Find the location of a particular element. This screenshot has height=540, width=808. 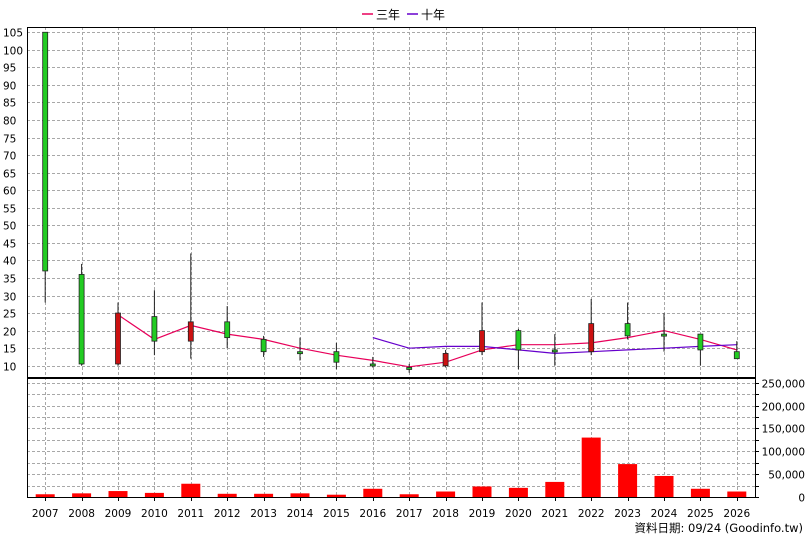

candle-body-2023 is located at coordinates (627, 330).